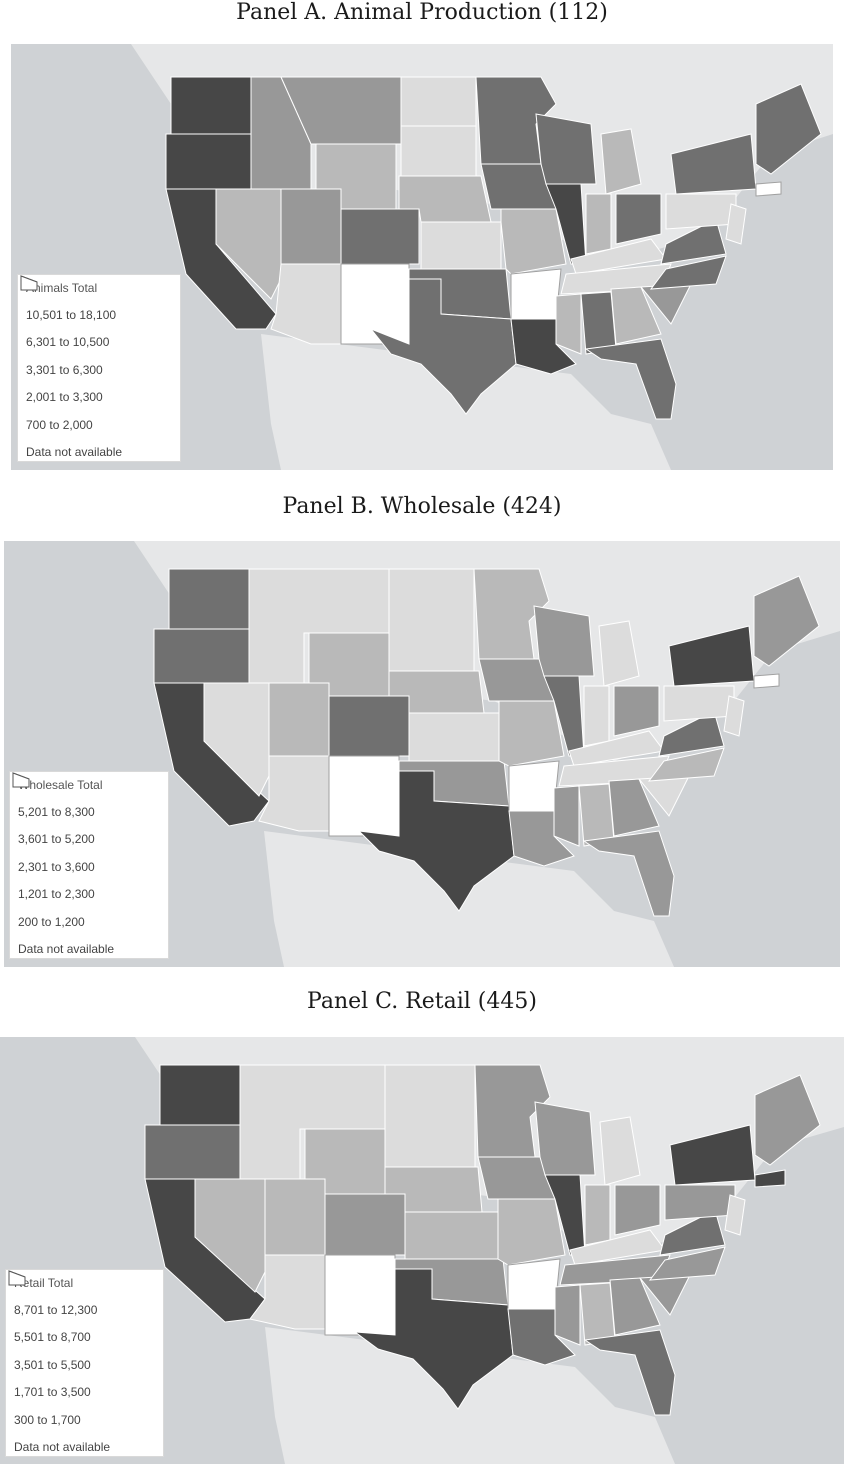 This screenshot has width=844, height=1464. What do you see at coordinates (787, 1120) in the screenshot?
I see `state-ne-states-c` at bounding box center [787, 1120].